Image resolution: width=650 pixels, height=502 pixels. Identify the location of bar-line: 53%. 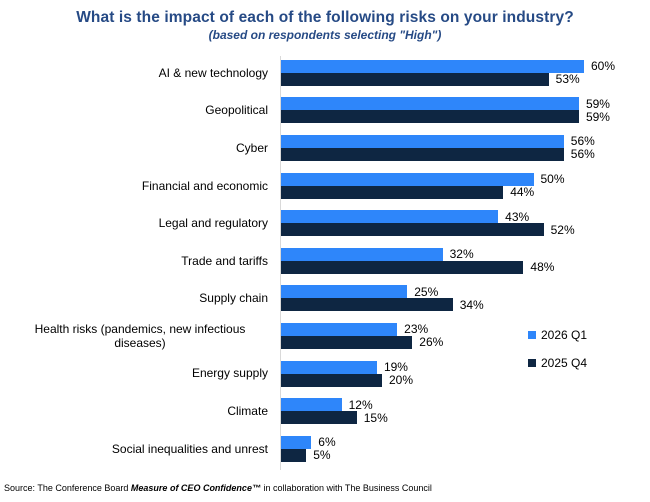
(465, 79).